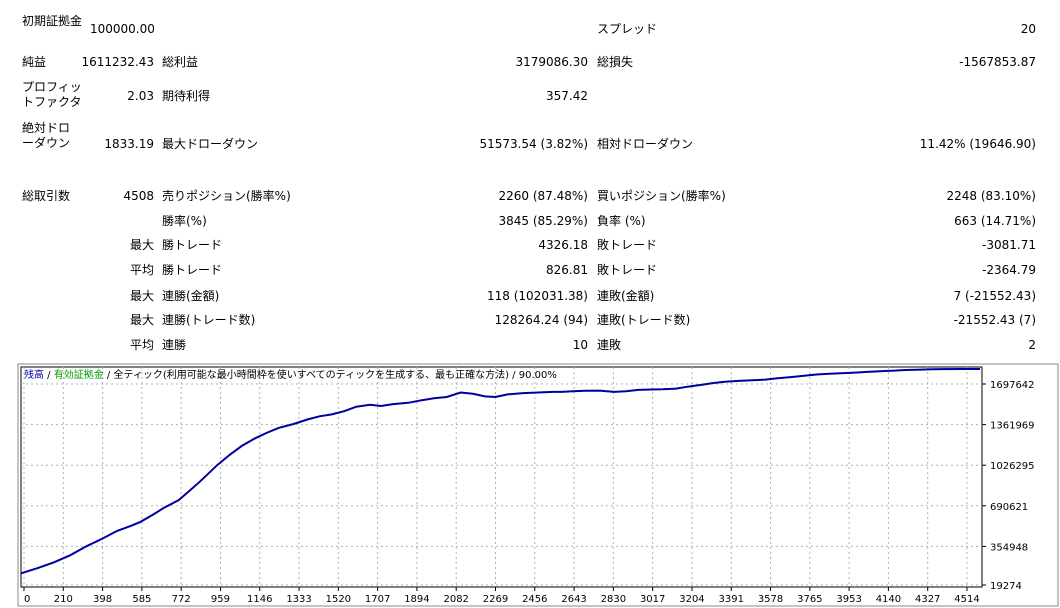 This screenshot has height=608, width=1060. Describe the element at coordinates (191, 296) in the screenshot. I see `consec-win-amount-label: 連勝(金額)` at that location.